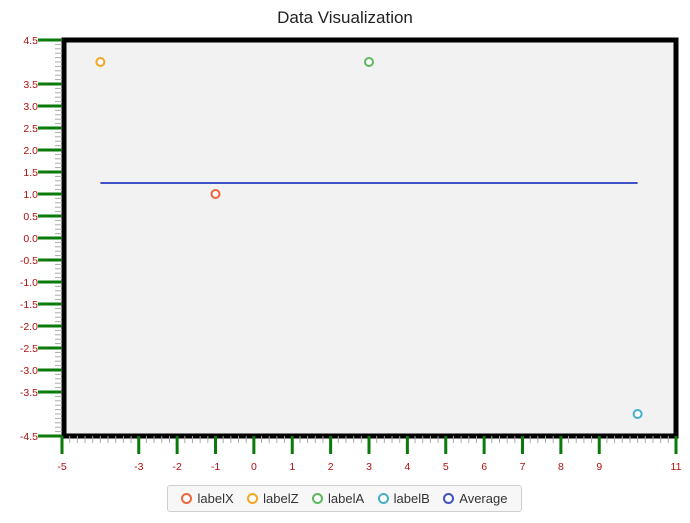  I want to click on x-tick-label: -1, so click(215, 467).